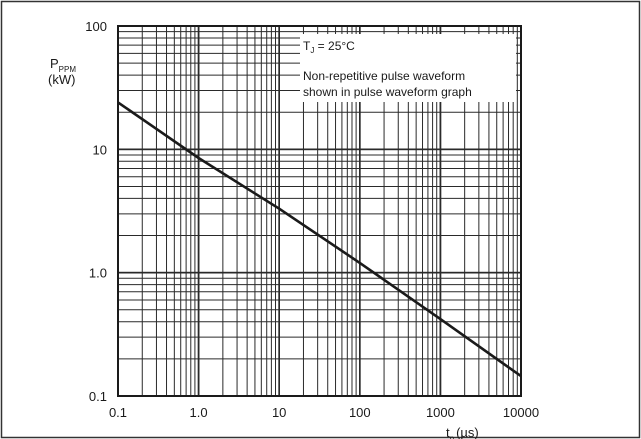  I want to click on svg-text: (kW), so click(61, 79).